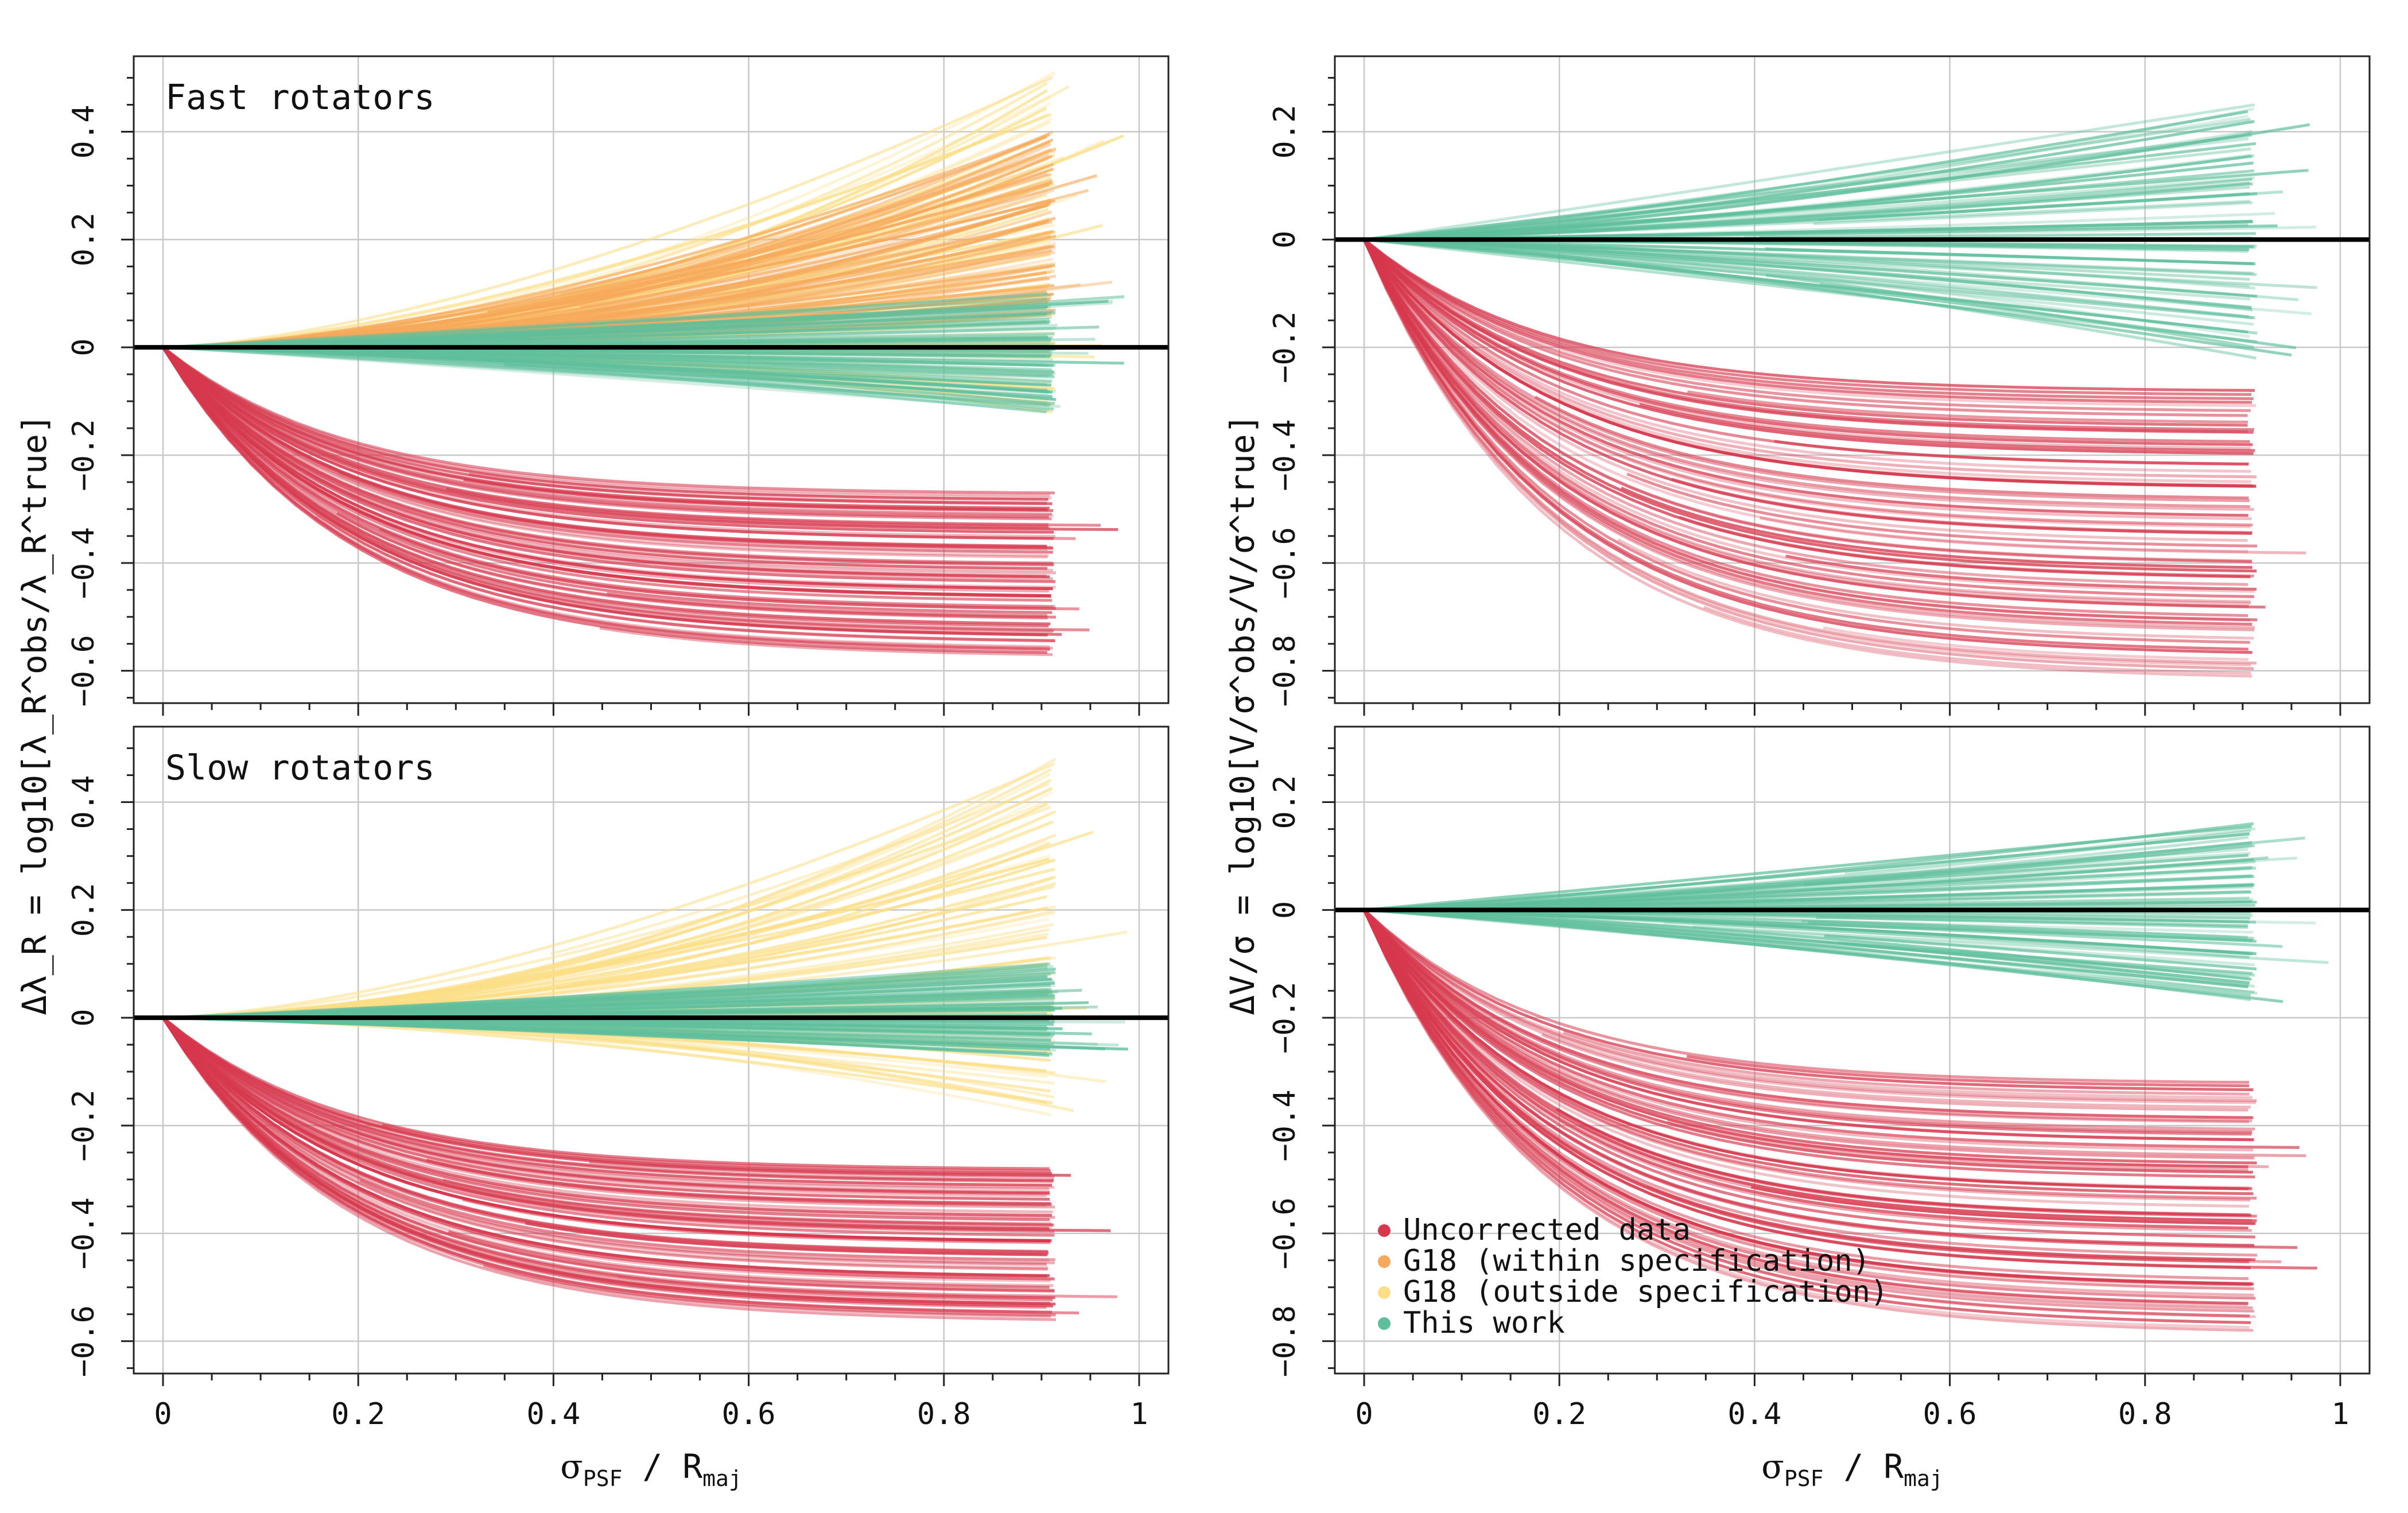  Describe the element at coordinates (1384, 1230) in the screenshot. I see `legend-marker` at that location.